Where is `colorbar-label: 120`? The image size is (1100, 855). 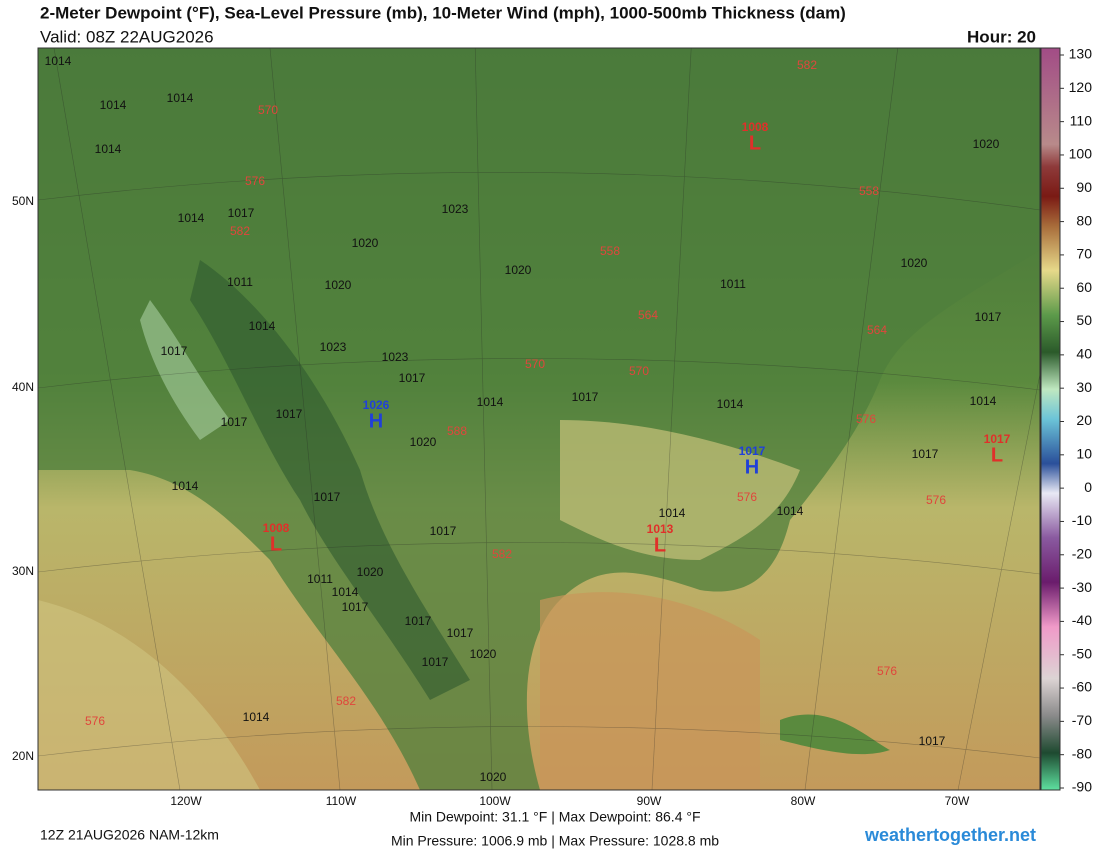
colorbar-label: 120 is located at coordinates (1081, 87).